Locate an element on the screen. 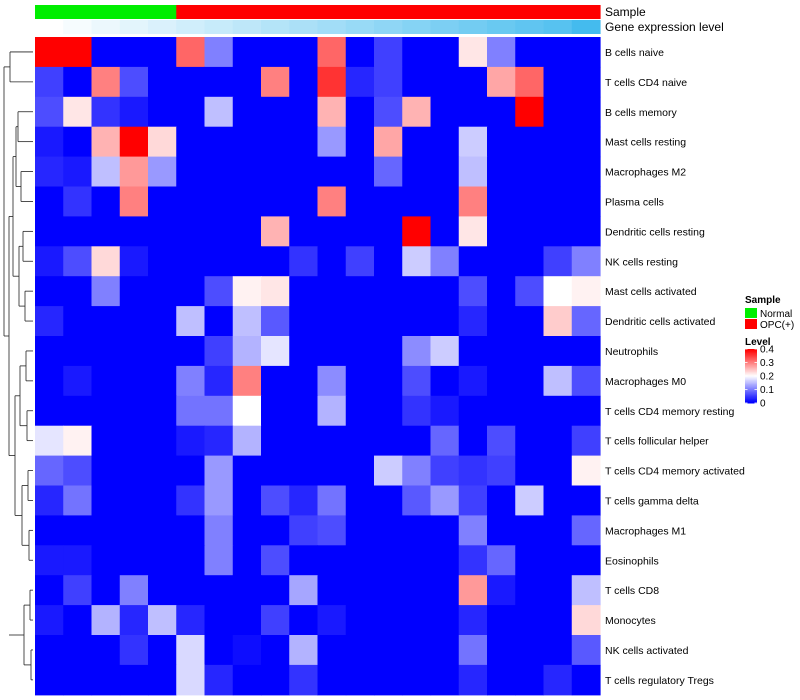  row-label: Macrophages M0 is located at coordinates (645, 382).